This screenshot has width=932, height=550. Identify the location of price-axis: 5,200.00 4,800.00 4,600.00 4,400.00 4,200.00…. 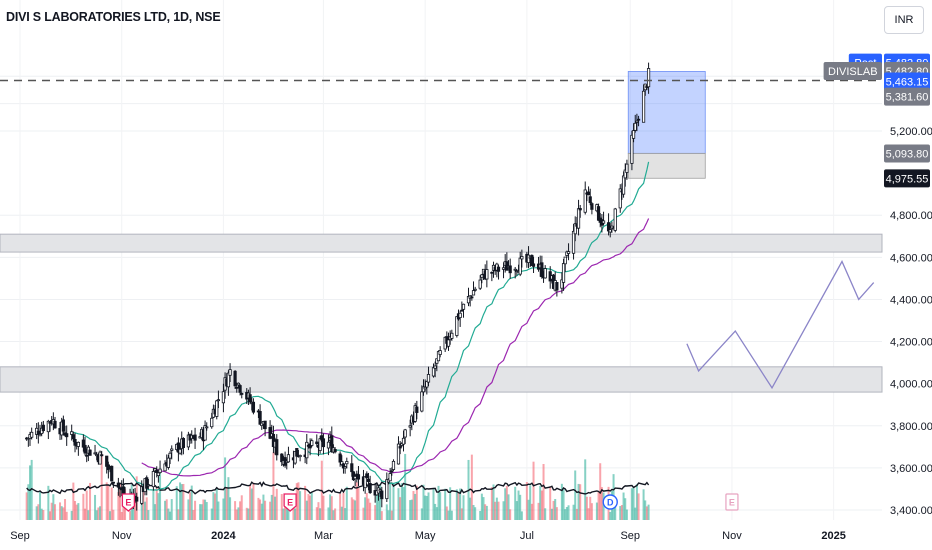
(911, 321).